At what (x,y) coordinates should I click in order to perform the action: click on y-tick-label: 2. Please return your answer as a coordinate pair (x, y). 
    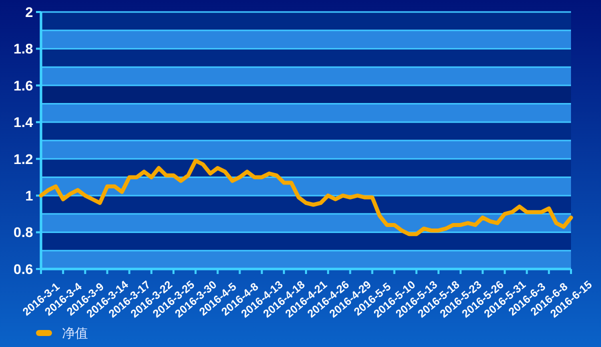
    Looking at the image, I should click on (29, 12).